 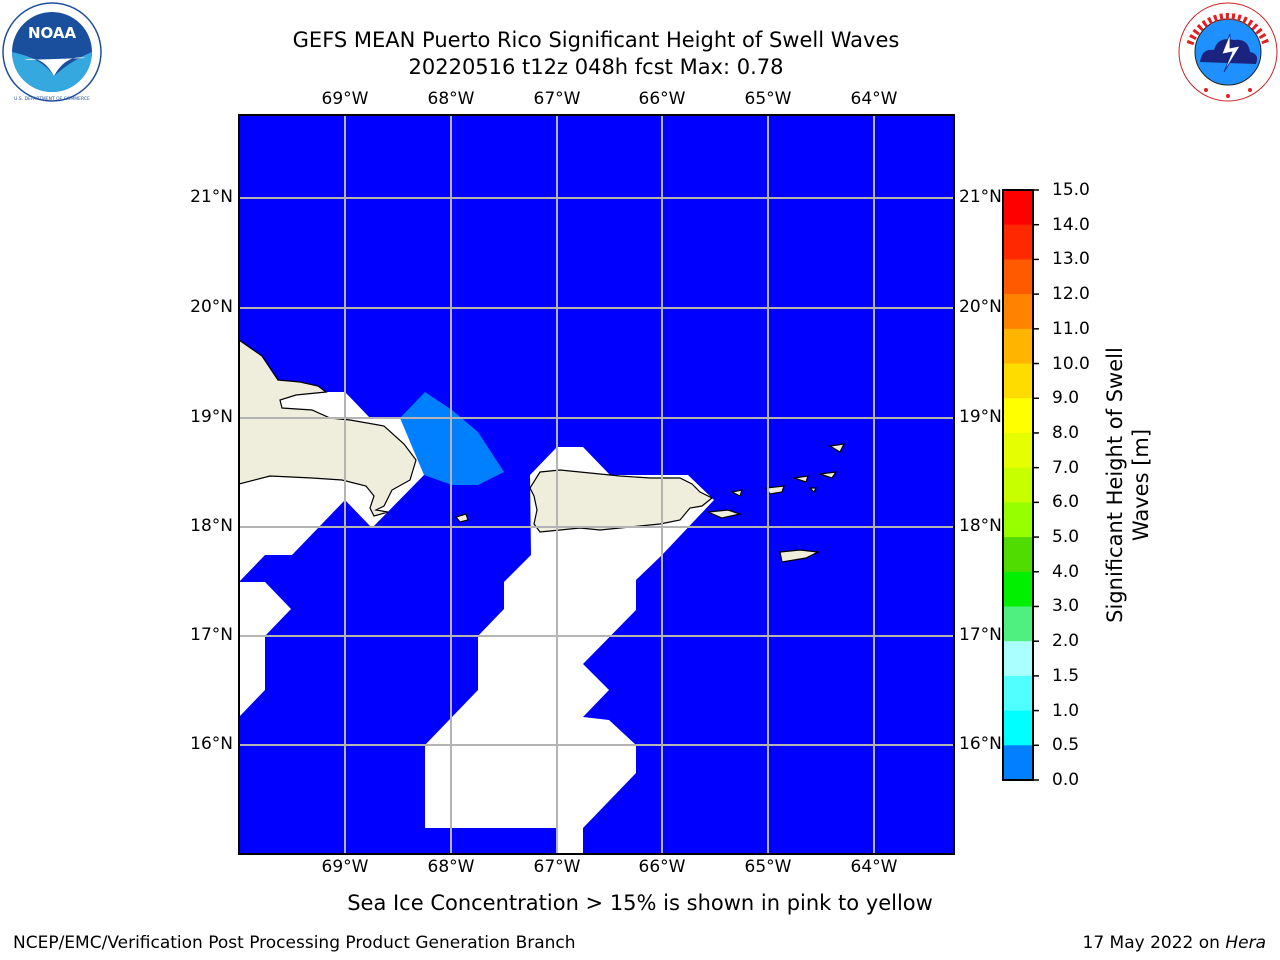 I want to click on footer-date: 17 May 2022 on Hera, so click(x=1175, y=943).